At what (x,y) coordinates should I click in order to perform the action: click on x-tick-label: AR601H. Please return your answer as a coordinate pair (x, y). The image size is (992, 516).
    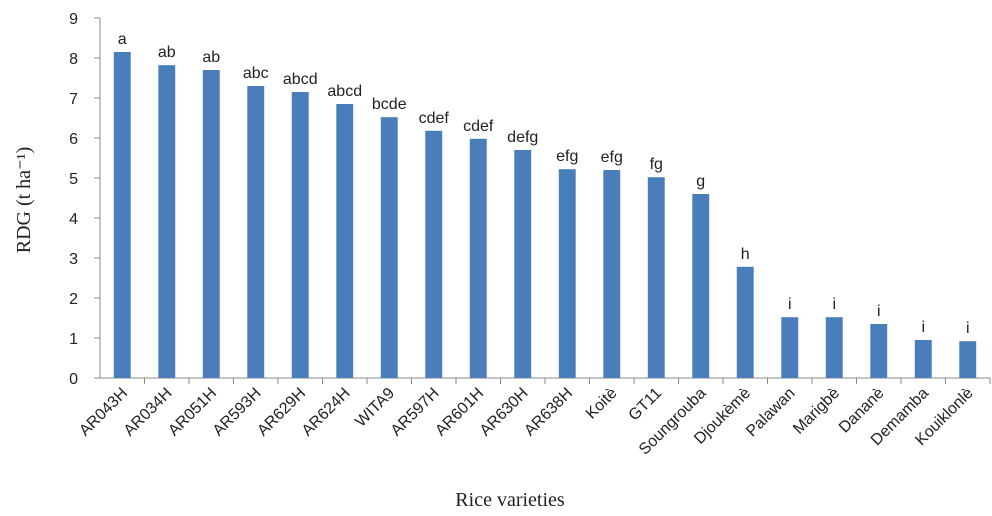
    Looking at the image, I should click on (459, 412).